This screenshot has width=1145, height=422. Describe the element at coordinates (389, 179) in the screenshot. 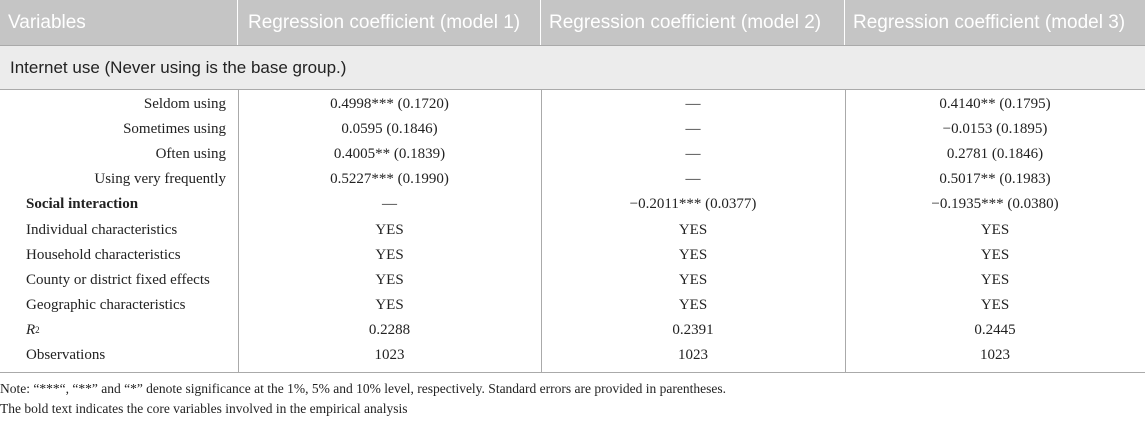

I see `cell-model-1: 0.5227*** (0.1990)` at that location.